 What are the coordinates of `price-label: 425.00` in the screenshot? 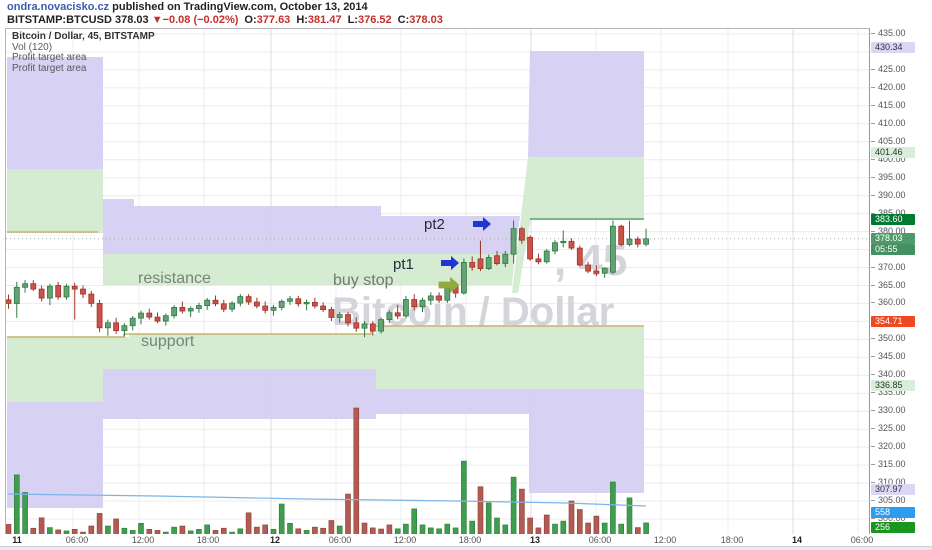 It's located at (888, 68).